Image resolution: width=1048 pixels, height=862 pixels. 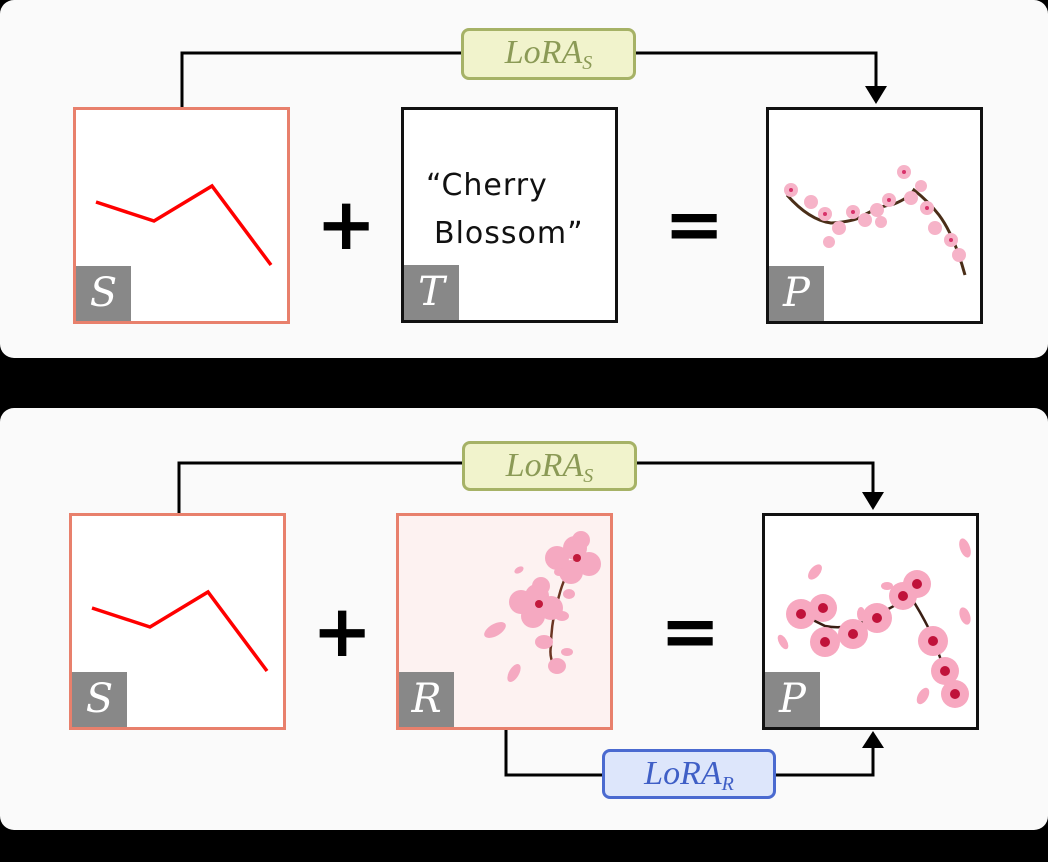 I want to click on lora-r-adapter-label: LoRAR, so click(x=689, y=774).